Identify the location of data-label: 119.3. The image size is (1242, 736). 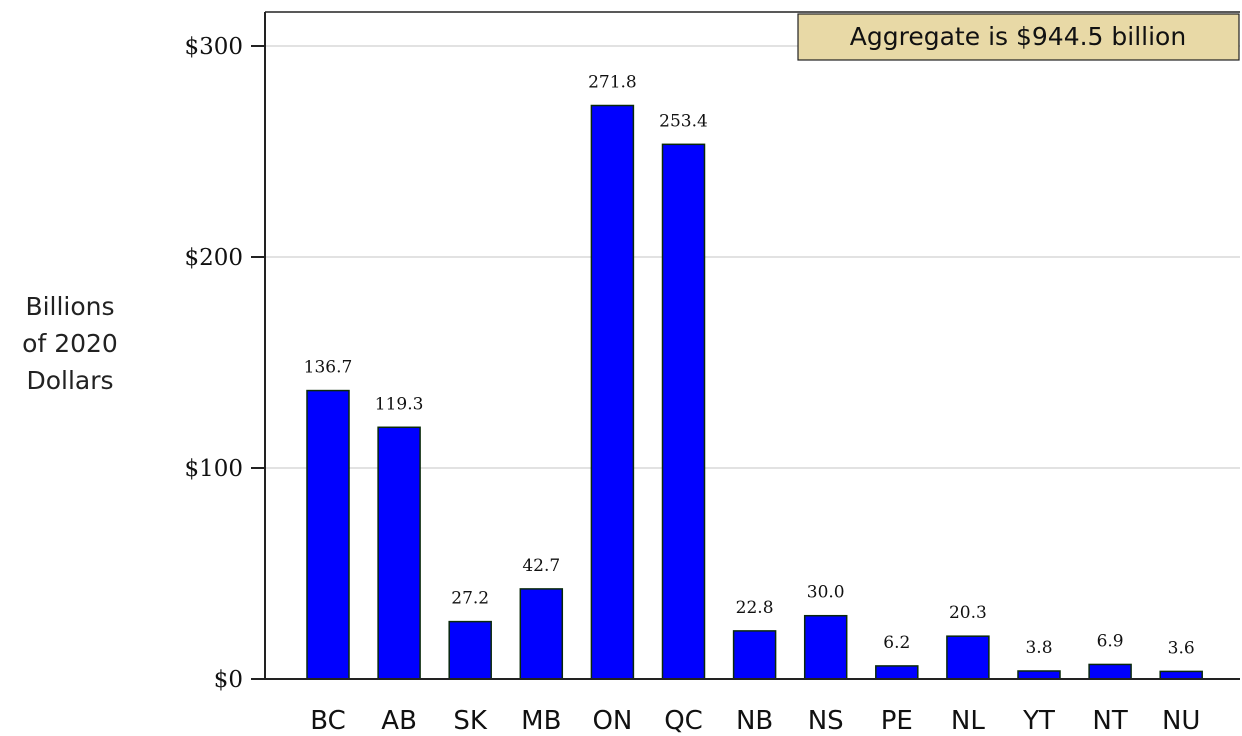
(399, 404).